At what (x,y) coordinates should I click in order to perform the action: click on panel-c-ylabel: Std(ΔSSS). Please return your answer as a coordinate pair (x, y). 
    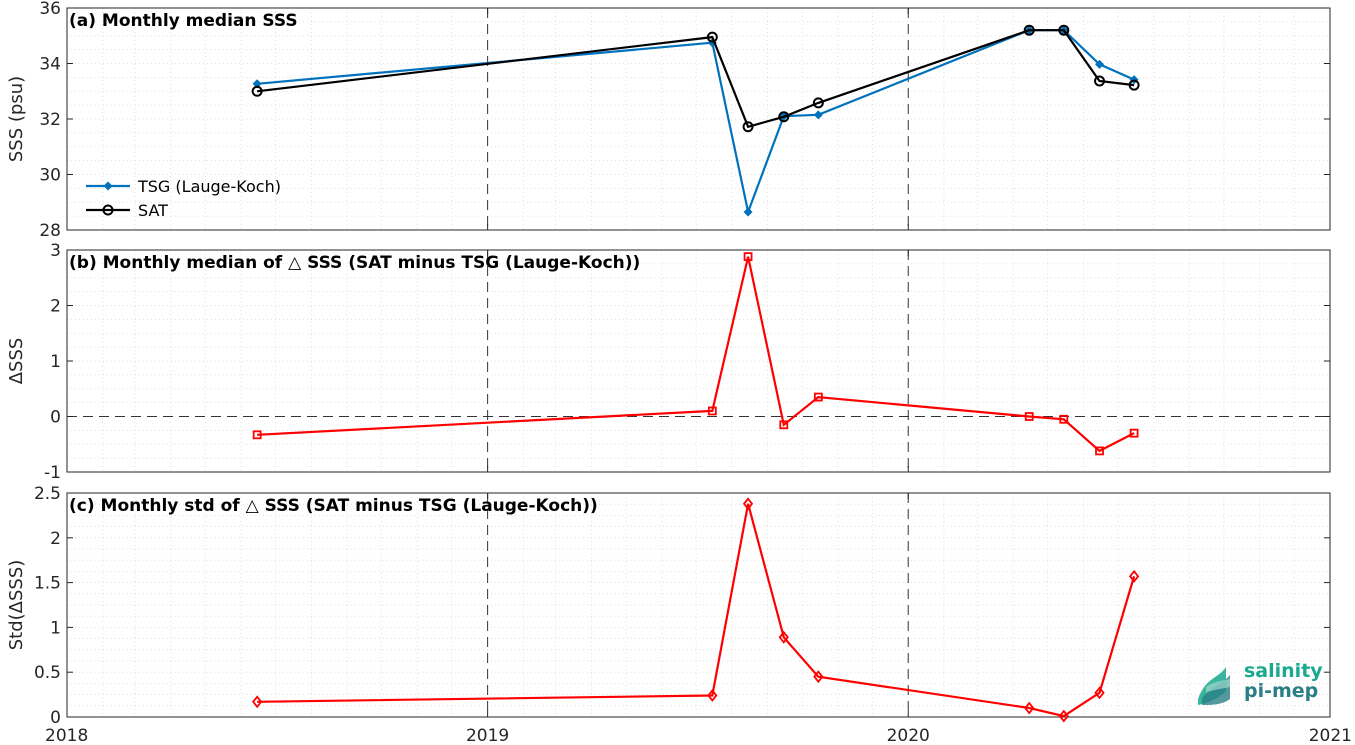
    Looking at the image, I should click on (16, 605).